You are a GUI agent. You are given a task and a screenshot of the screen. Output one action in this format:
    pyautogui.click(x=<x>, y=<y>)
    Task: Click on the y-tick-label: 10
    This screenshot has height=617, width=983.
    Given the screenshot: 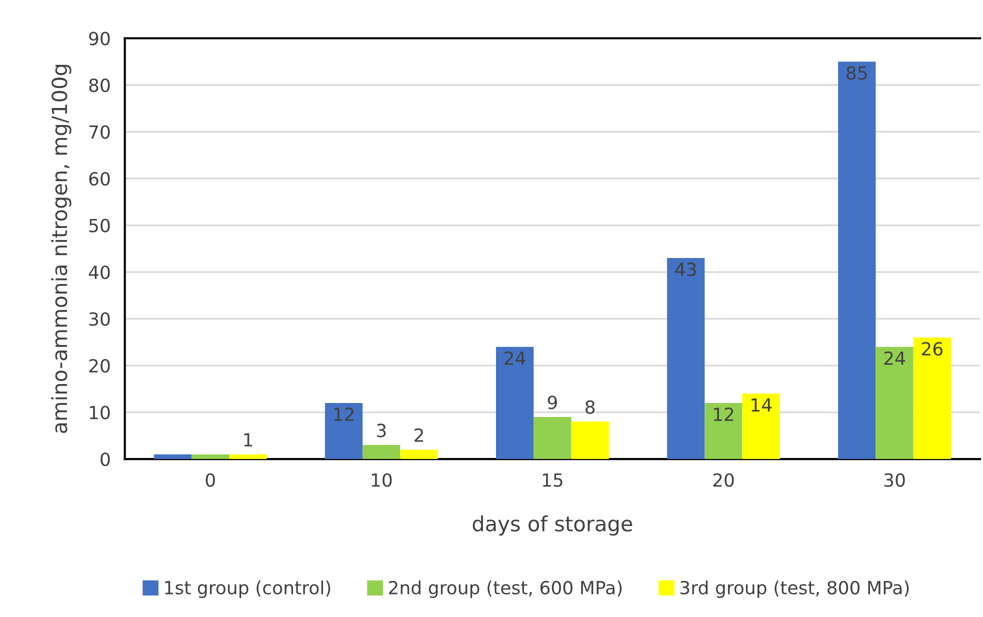 What is the action you would take?
    pyautogui.click(x=100, y=413)
    